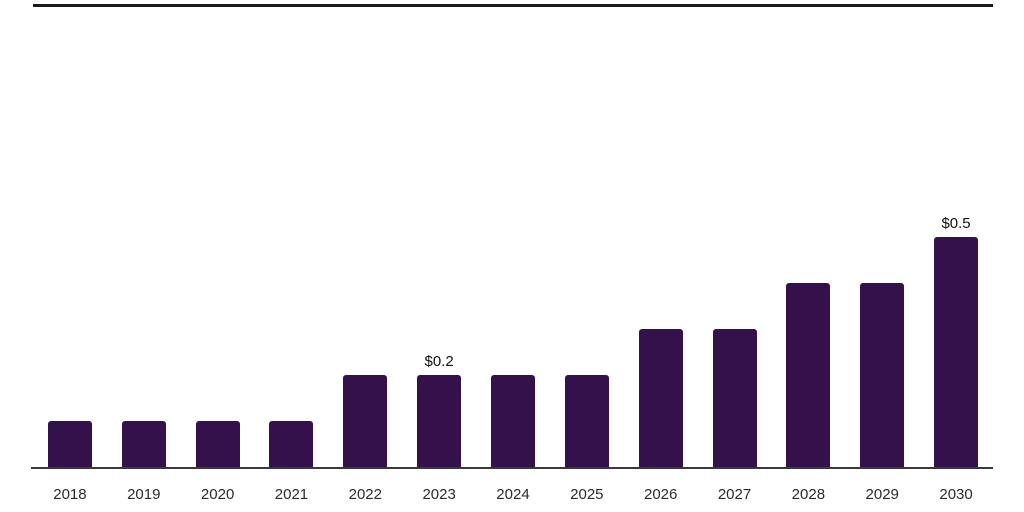 This screenshot has width=1024, height=512. Describe the element at coordinates (217, 444) in the screenshot. I see `bar-2020` at that location.